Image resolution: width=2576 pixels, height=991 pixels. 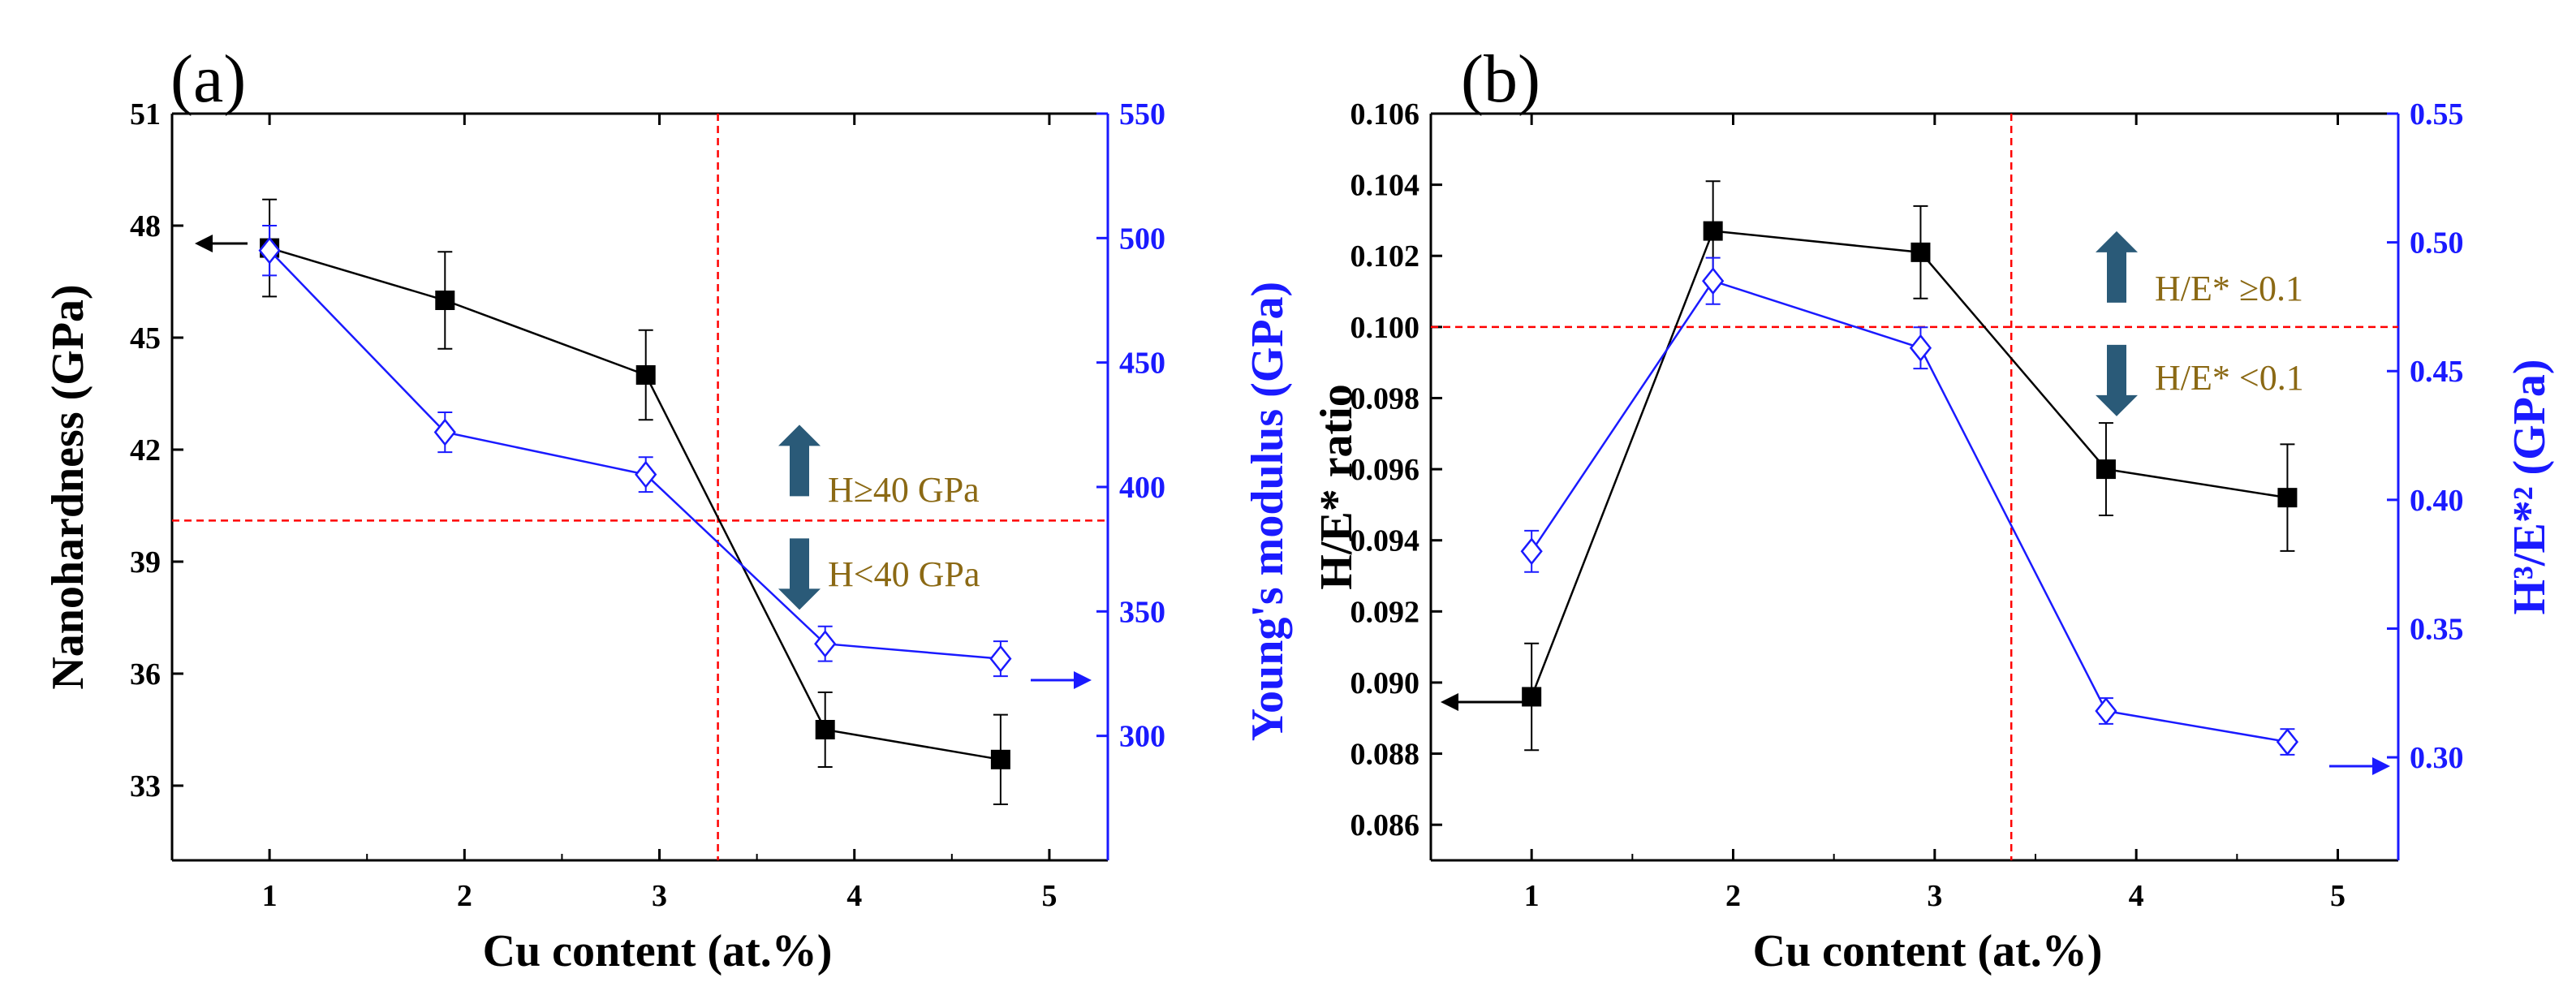 What do you see at coordinates (2530, 486) in the screenshot?
I see `panel-b-y-right-label: H³/E*² (GPa)` at bounding box center [2530, 486].